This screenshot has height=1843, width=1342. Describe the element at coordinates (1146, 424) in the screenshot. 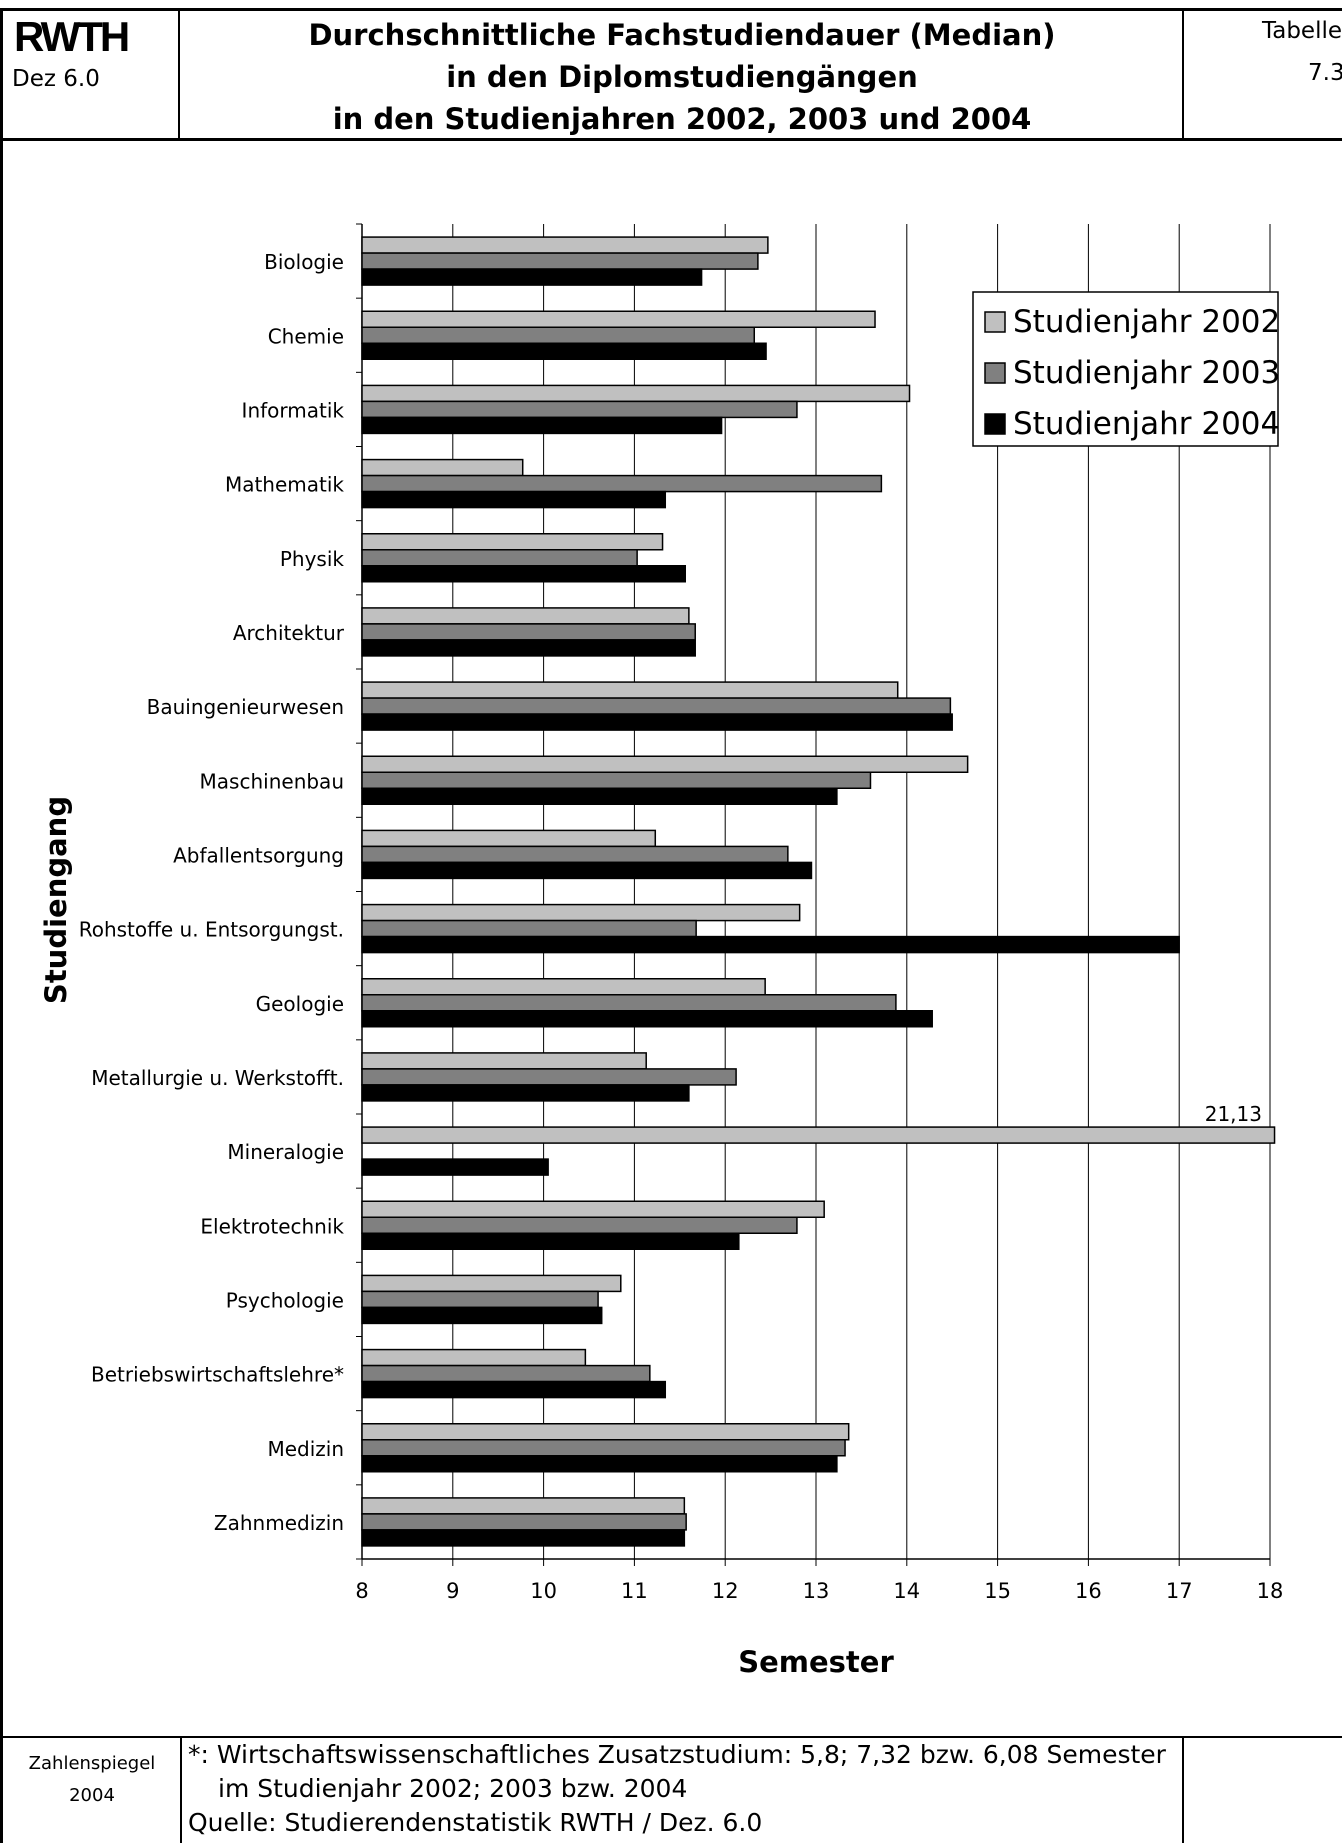

I see `legend-label: Studienjahr 2004` at that location.